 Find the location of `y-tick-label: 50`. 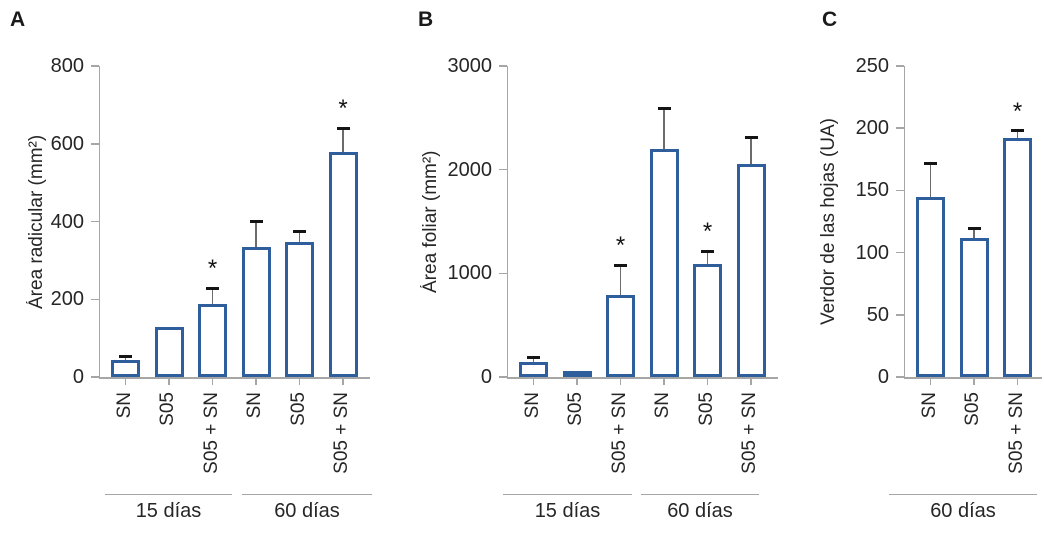

y-tick-label: 50 is located at coordinates (877, 314).